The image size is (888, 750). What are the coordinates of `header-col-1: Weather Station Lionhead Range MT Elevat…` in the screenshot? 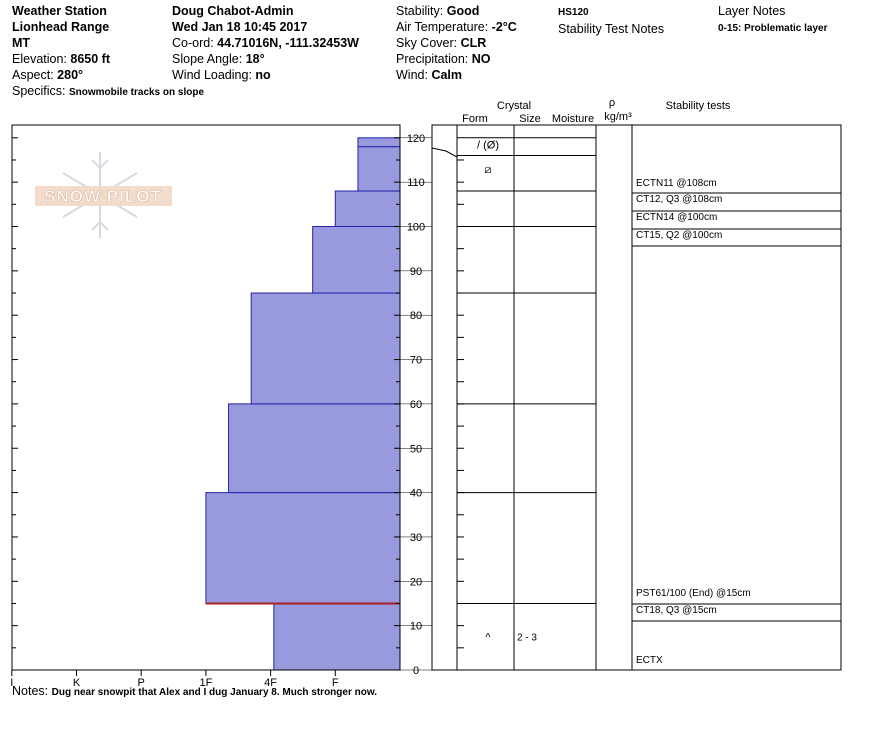 It's located at (108, 52).